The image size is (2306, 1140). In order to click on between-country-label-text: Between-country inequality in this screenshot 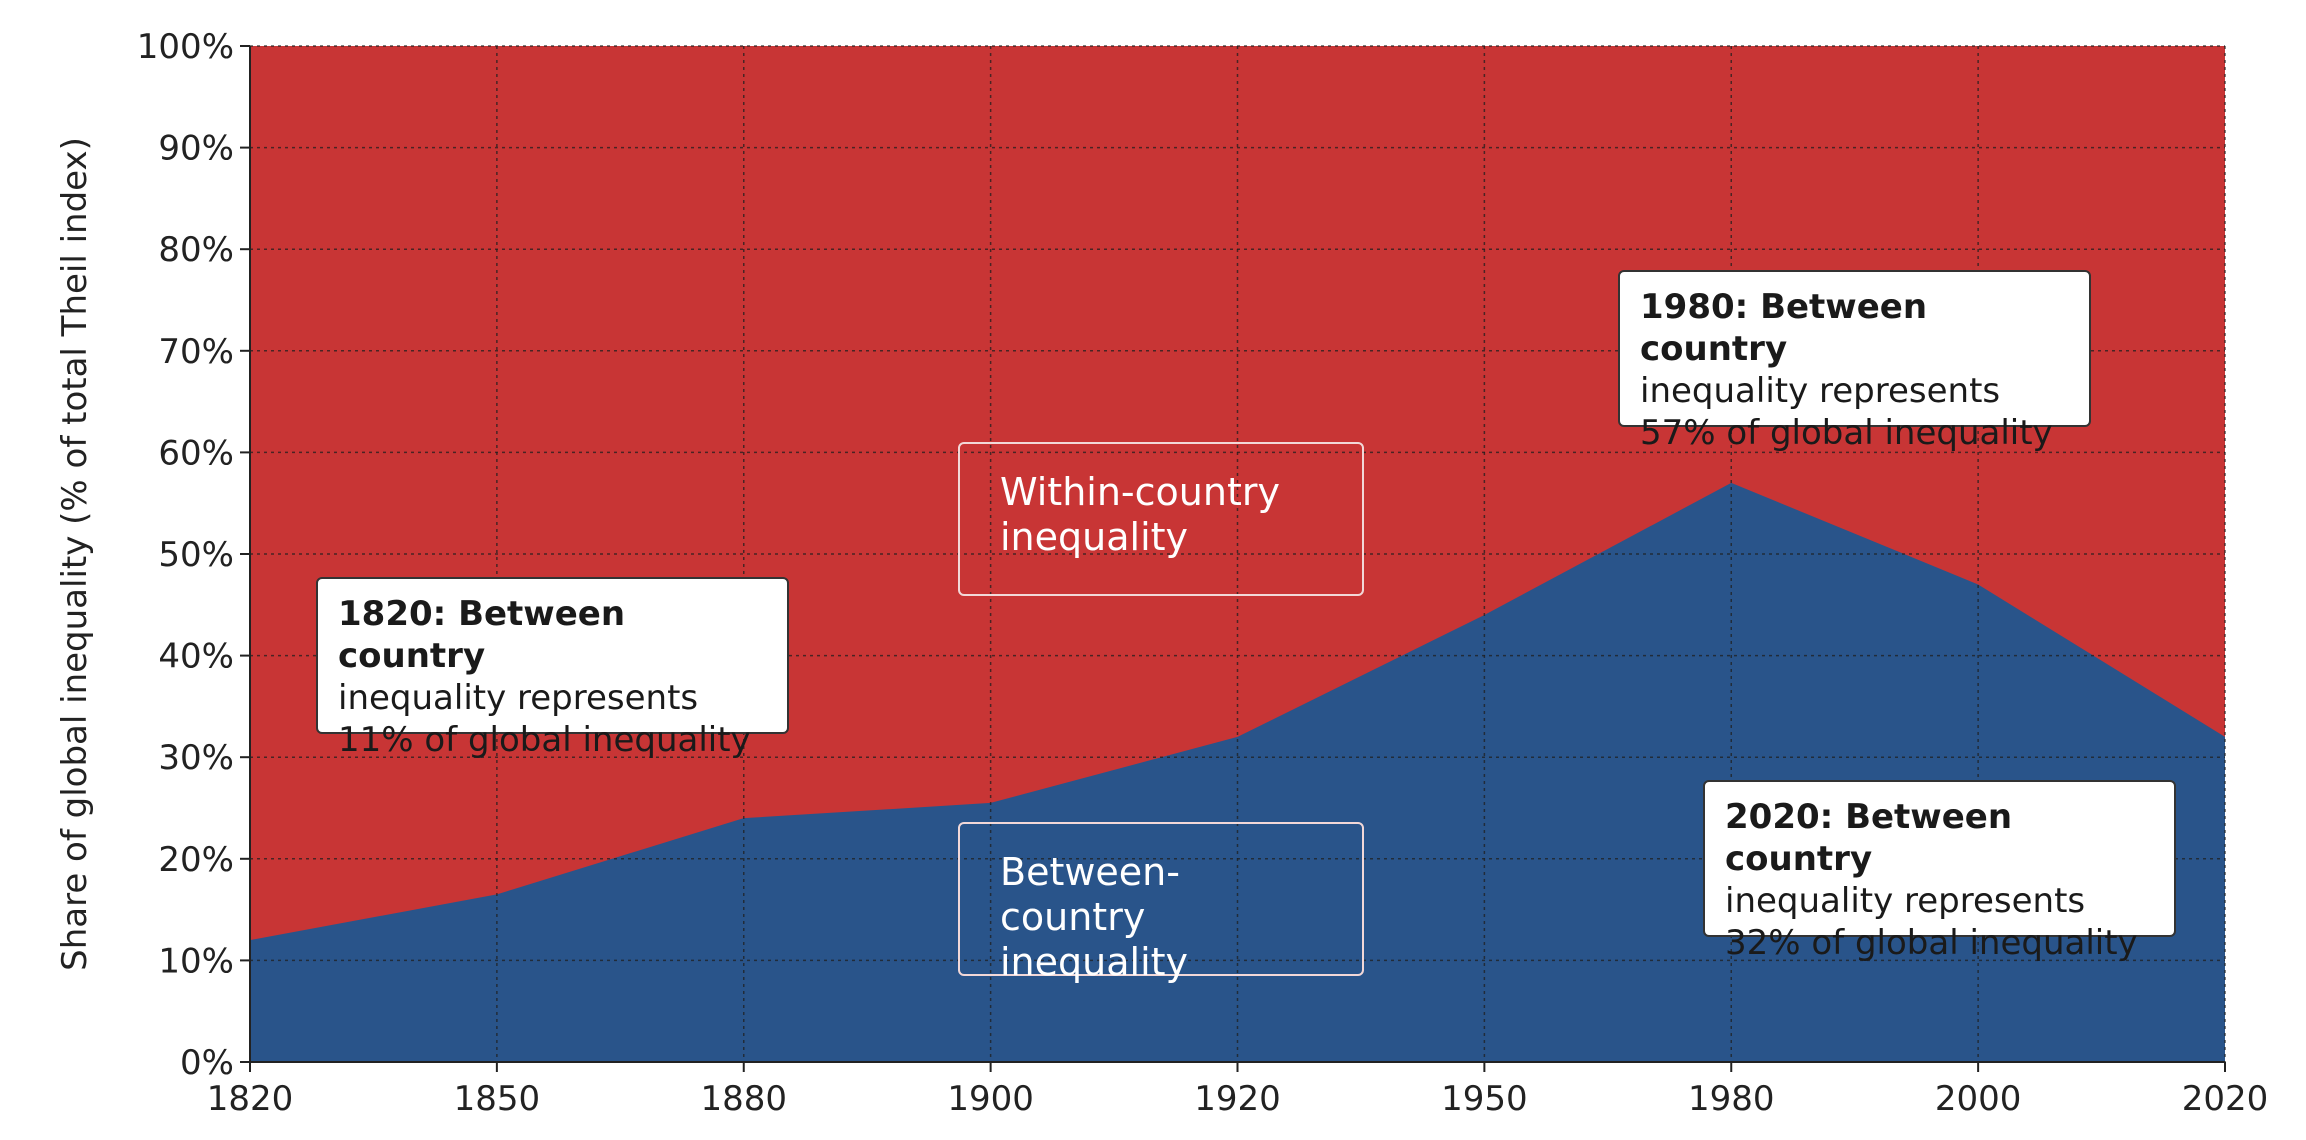, I will do `click(1094, 917)`.